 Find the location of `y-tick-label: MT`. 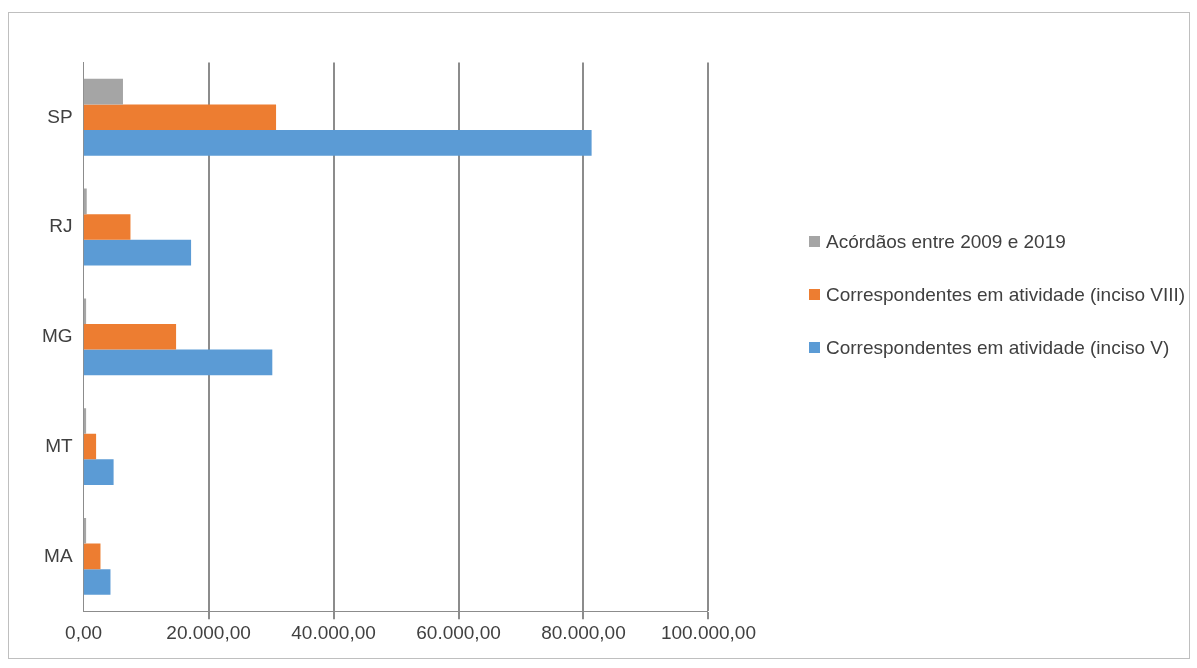

y-tick-label: MT is located at coordinates (59, 445).